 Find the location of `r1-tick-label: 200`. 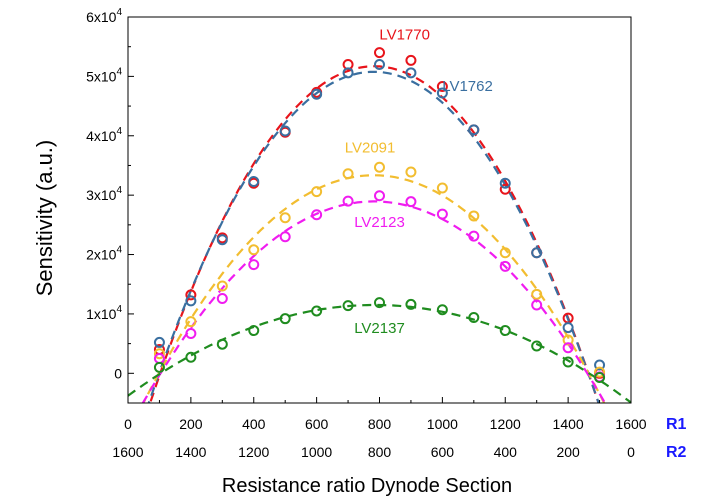

r1-tick-label: 200 is located at coordinates (191, 424).